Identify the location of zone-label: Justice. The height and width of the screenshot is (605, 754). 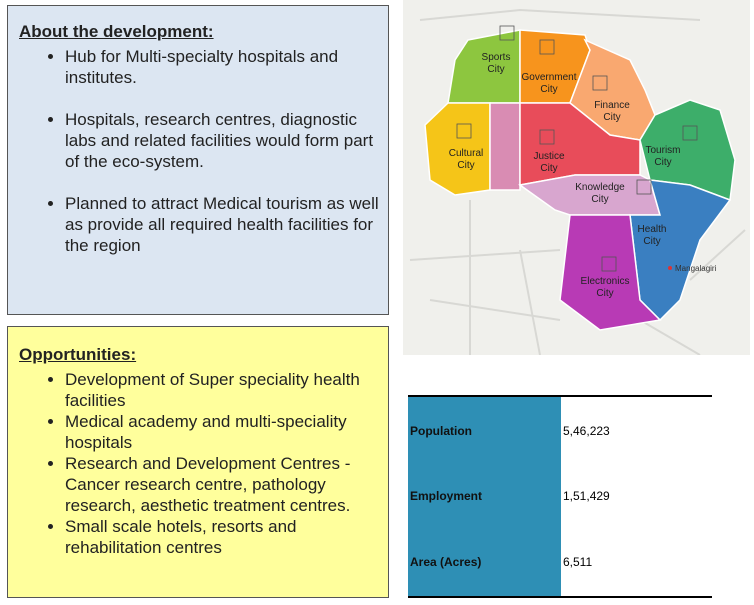
(549, 156).